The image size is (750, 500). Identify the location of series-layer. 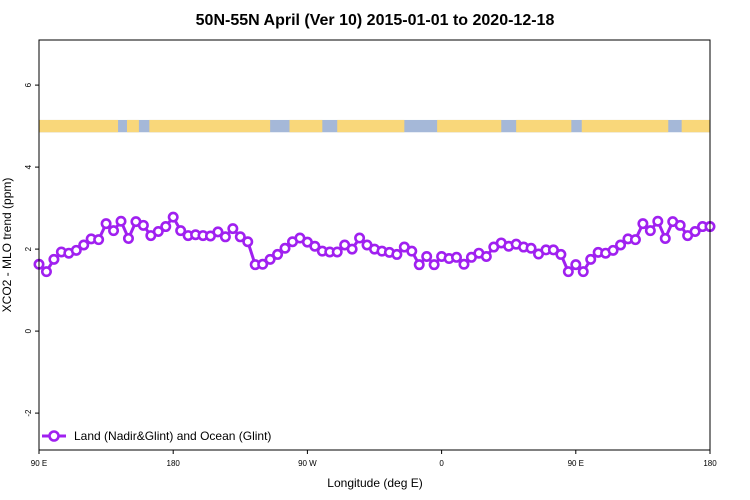
(374, 244).